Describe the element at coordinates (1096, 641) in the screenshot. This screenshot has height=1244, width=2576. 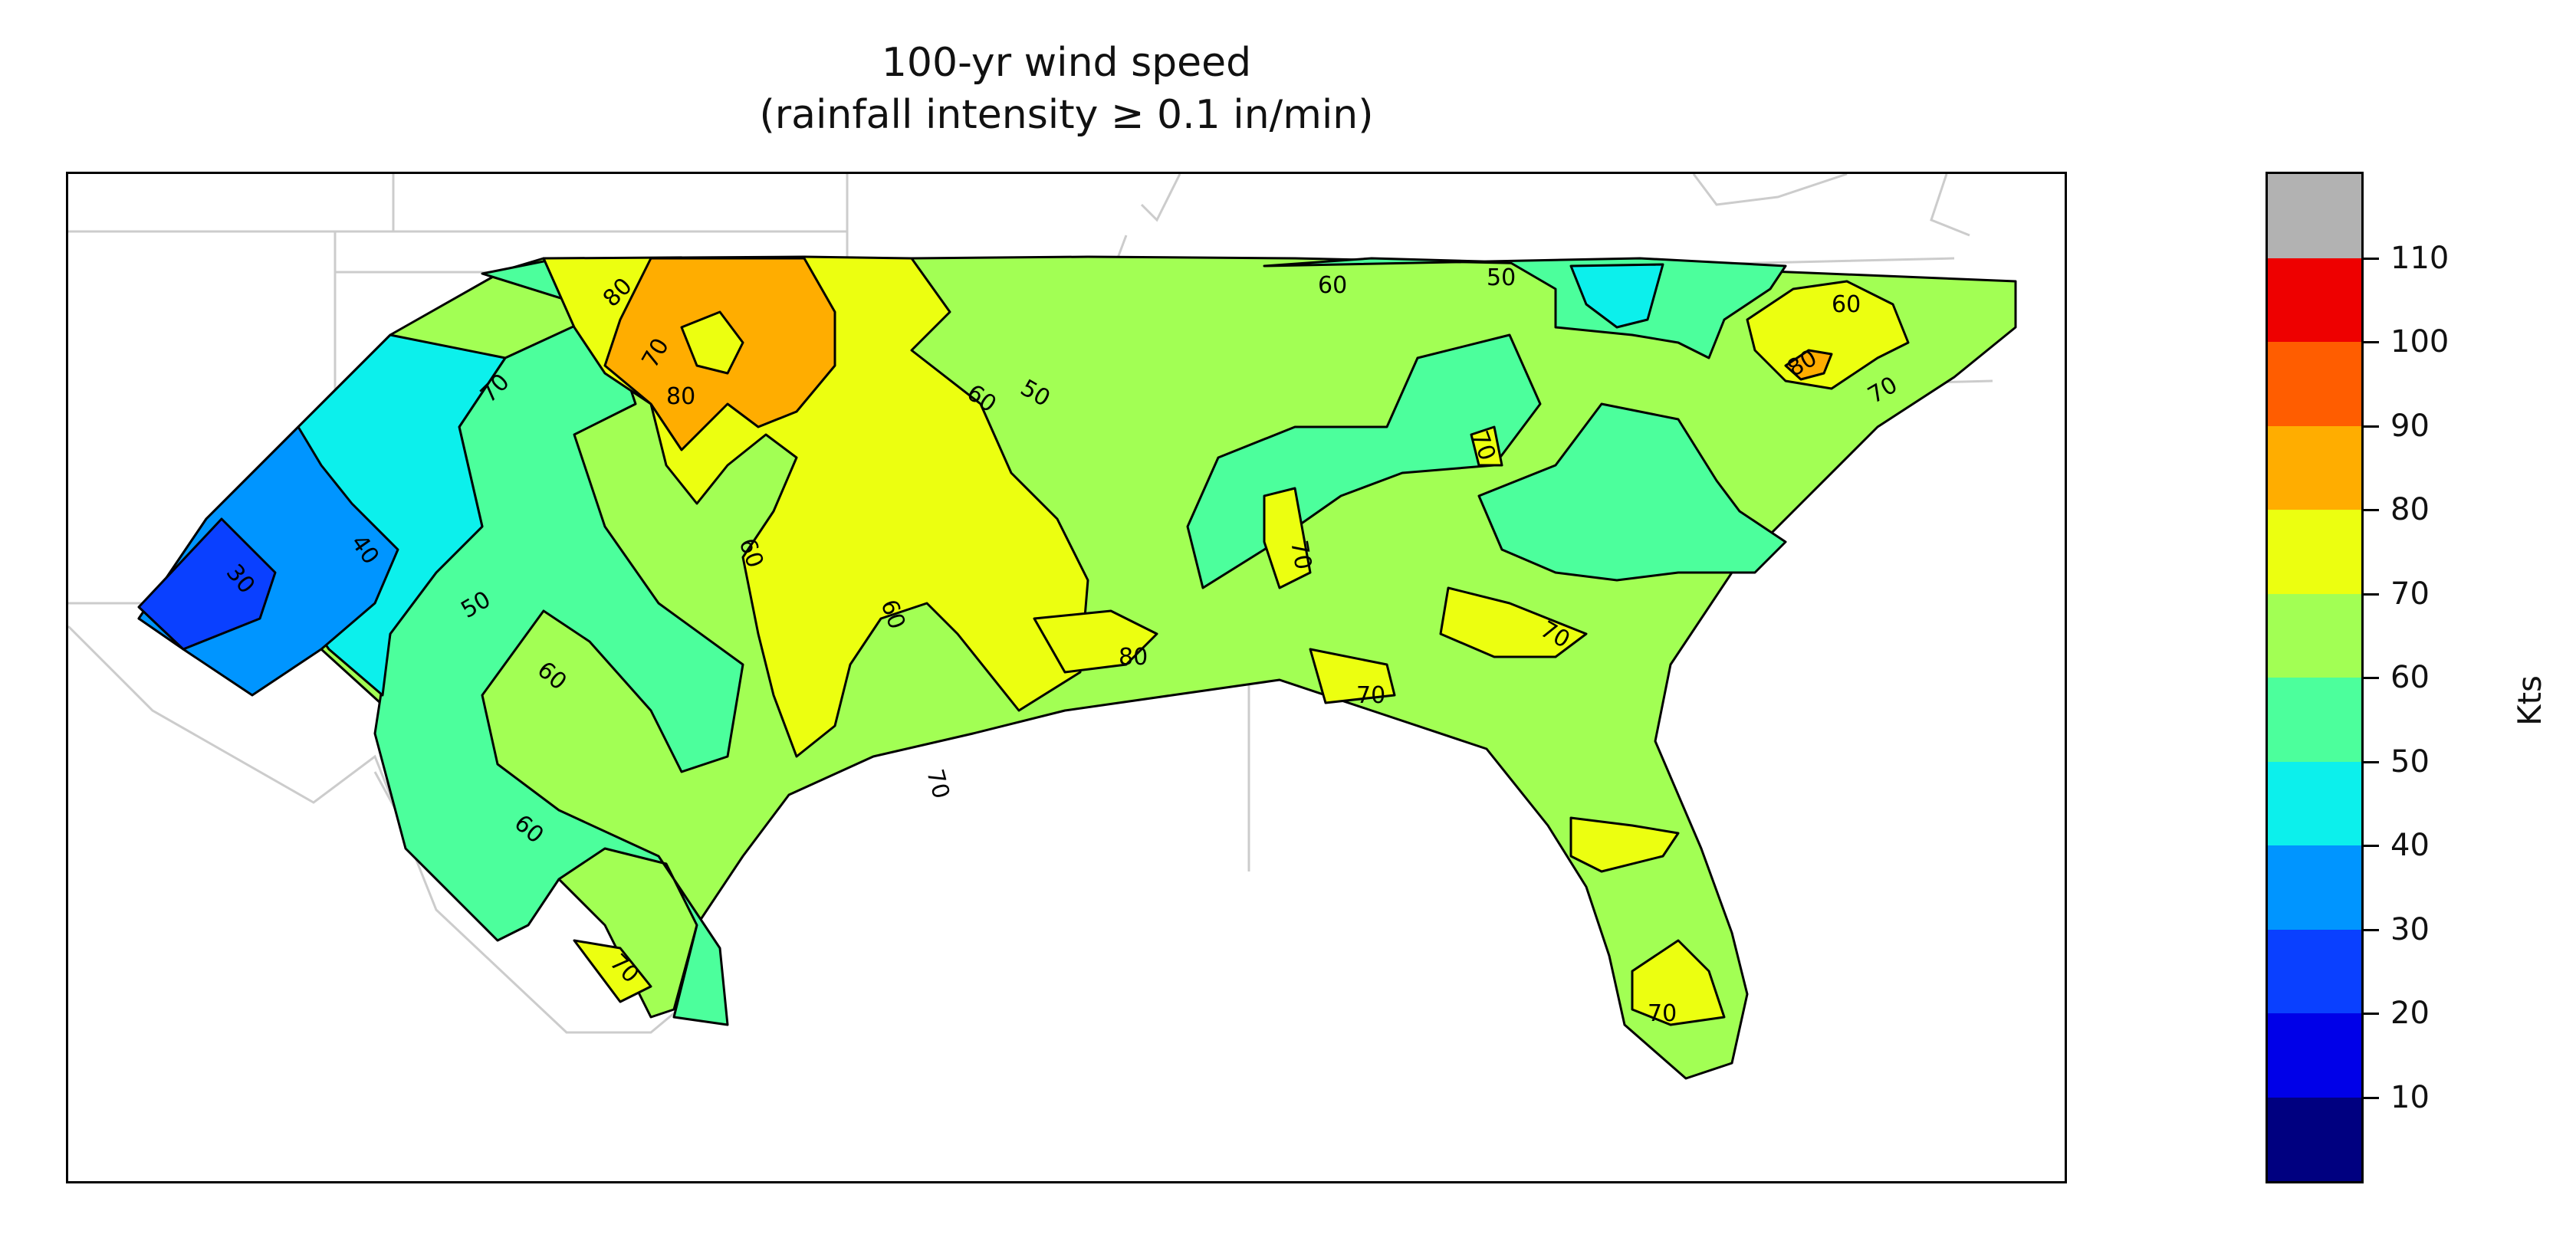
I see `contour-band-70-80-gulf` at that location.